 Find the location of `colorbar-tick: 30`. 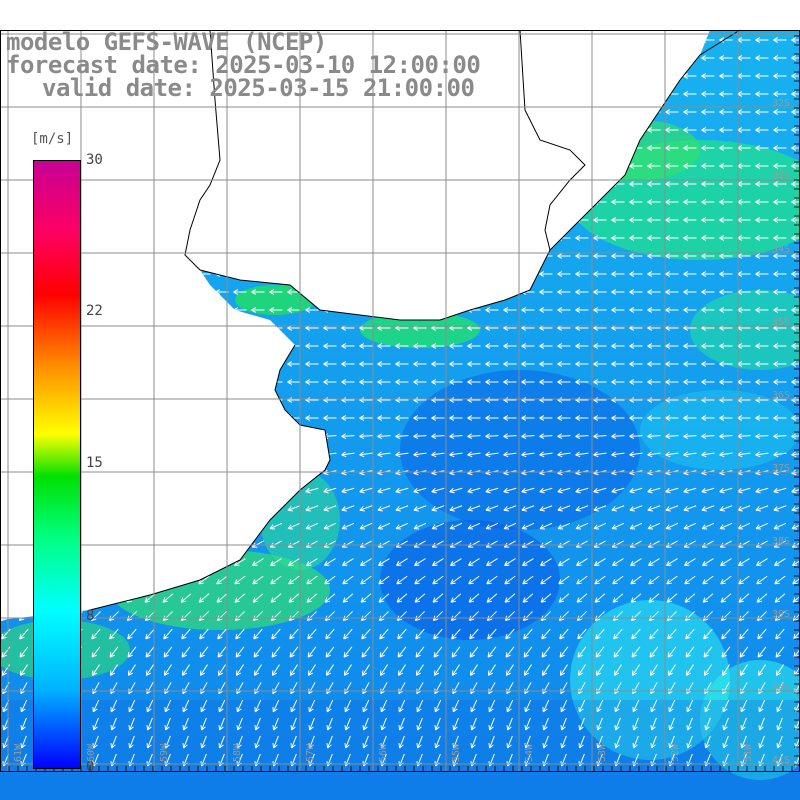

colorbar-tick: 30 is located at coordinates (94, 160).